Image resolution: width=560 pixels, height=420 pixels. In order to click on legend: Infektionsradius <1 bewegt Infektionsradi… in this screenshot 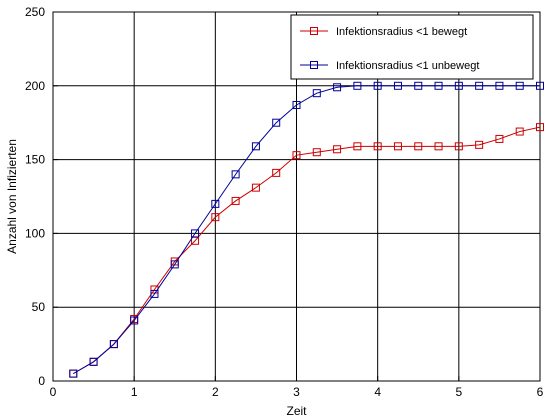, I will do `click(412, 47)`.